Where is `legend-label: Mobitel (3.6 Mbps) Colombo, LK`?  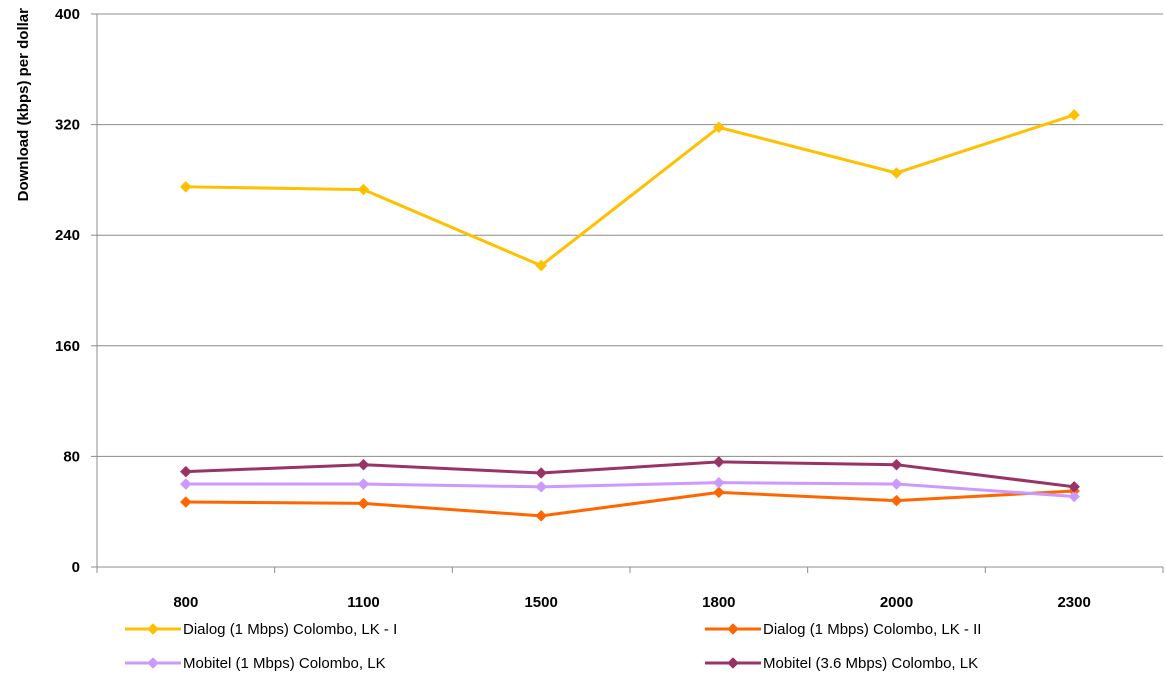
legend-label: Mobitel (3.6 Mbps) Colombo, LK is located at coordinates (870, 663).